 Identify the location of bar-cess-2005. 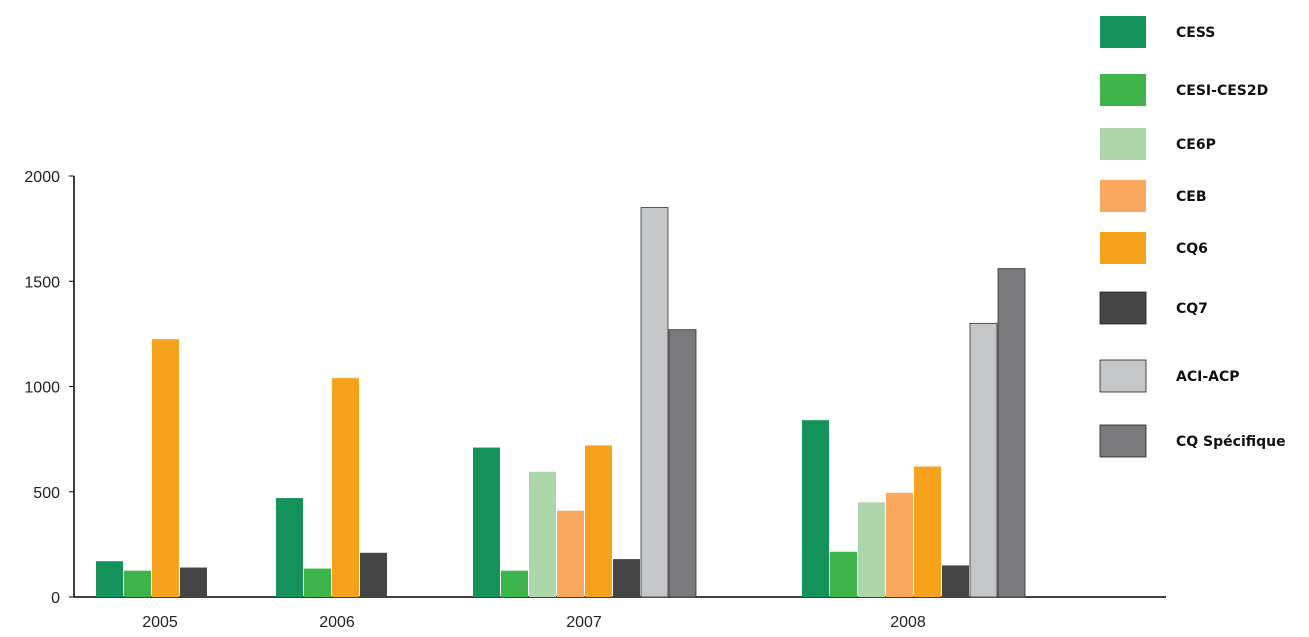
(109, 579).